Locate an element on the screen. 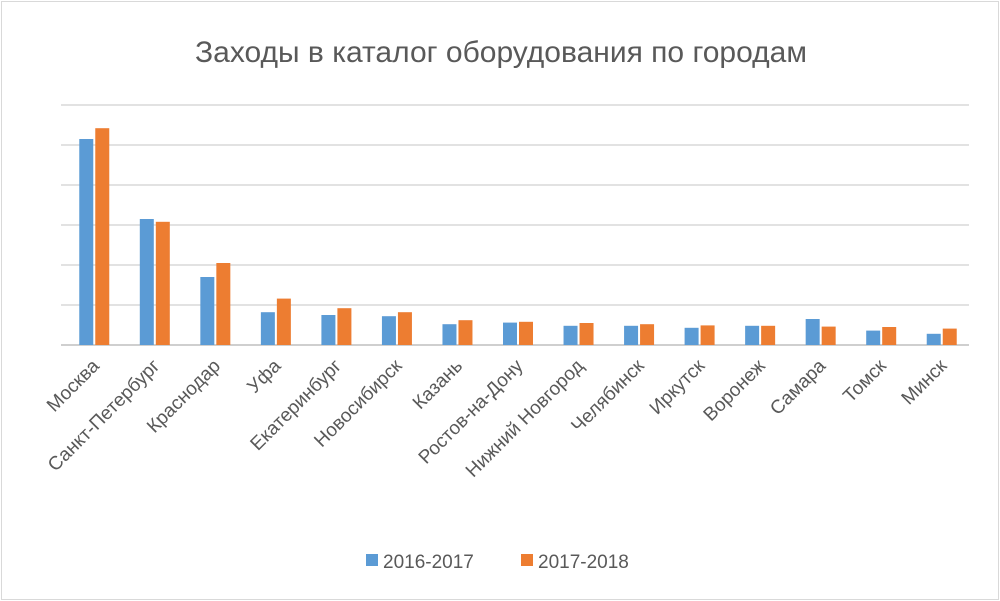 The image size is (1000, 601). category-label: Минск is located at coordinates (925, 382).